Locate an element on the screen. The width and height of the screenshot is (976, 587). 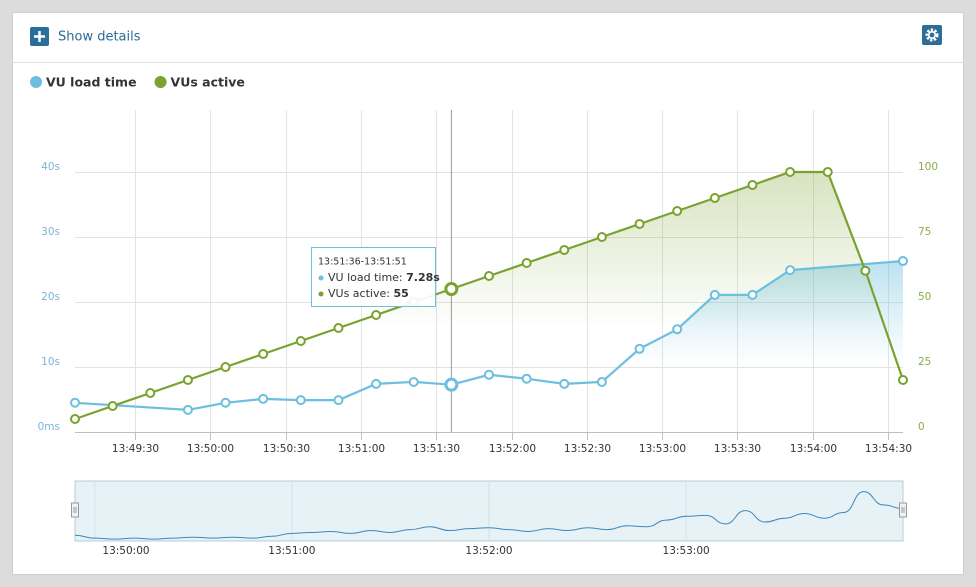
x-tick-label: 13:53:30 is located at coordinates (737, 449).